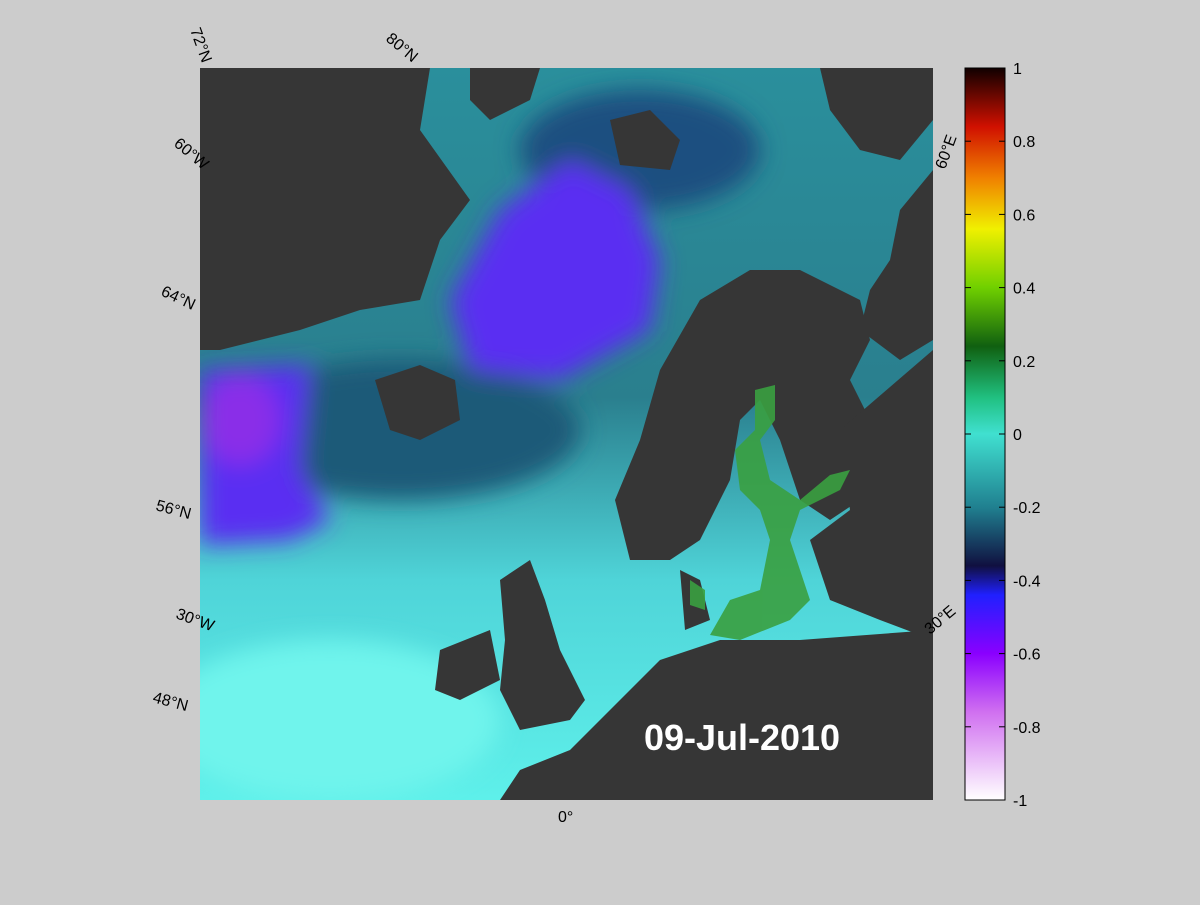  Describe the element at coordinates (401, 48) in the screenshot. I see `graticule-label: 80°N` at that location.